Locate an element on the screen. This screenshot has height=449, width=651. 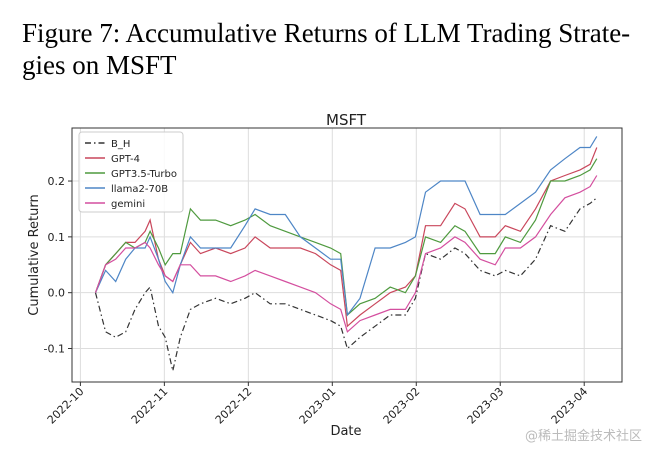
y-tick-label: -0.1 is located at coordinates (54, 349).